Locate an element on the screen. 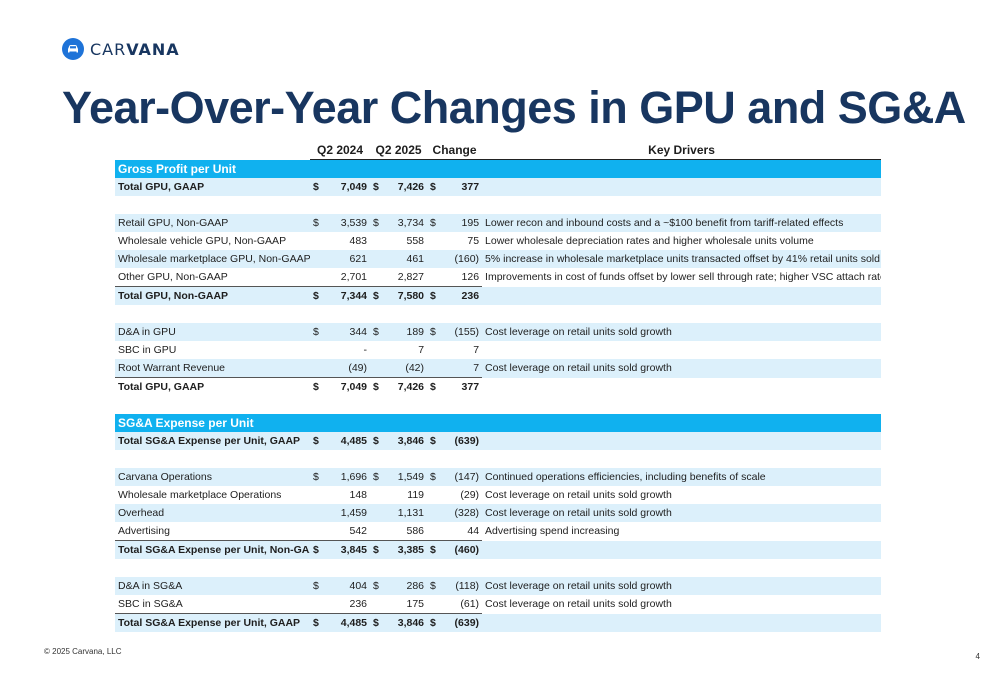  section-header-row: Gross Profit per Unit is located at coordinates (498, 168).